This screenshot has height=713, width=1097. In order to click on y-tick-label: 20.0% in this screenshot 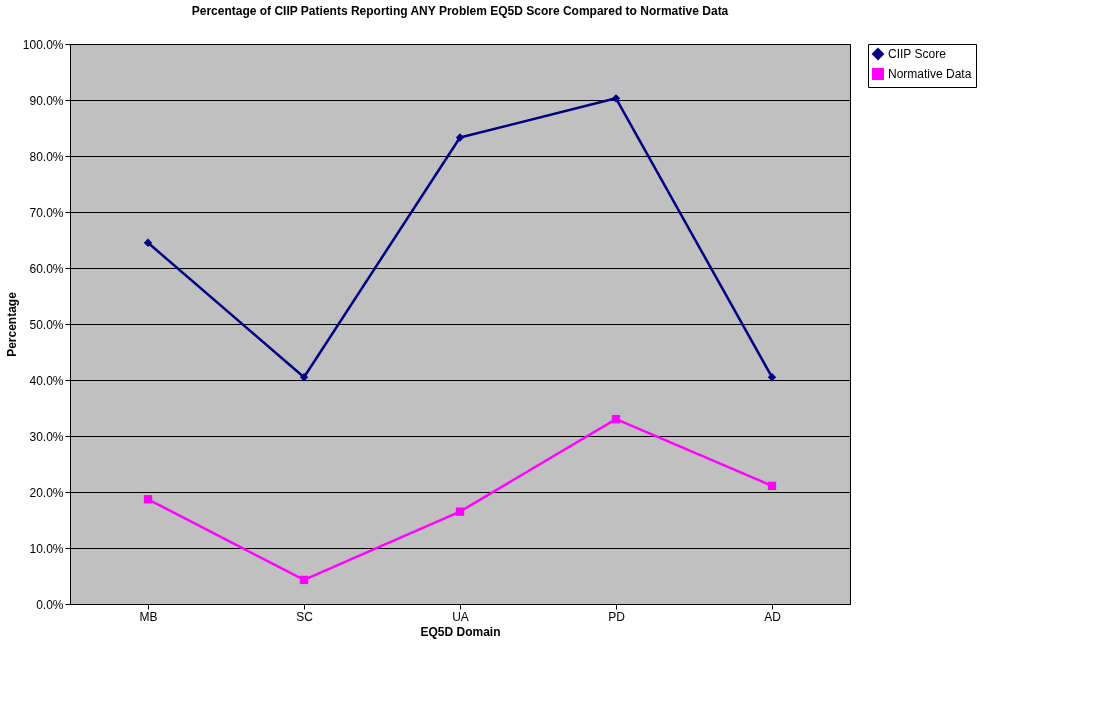, I will do `click(46, 492)`.